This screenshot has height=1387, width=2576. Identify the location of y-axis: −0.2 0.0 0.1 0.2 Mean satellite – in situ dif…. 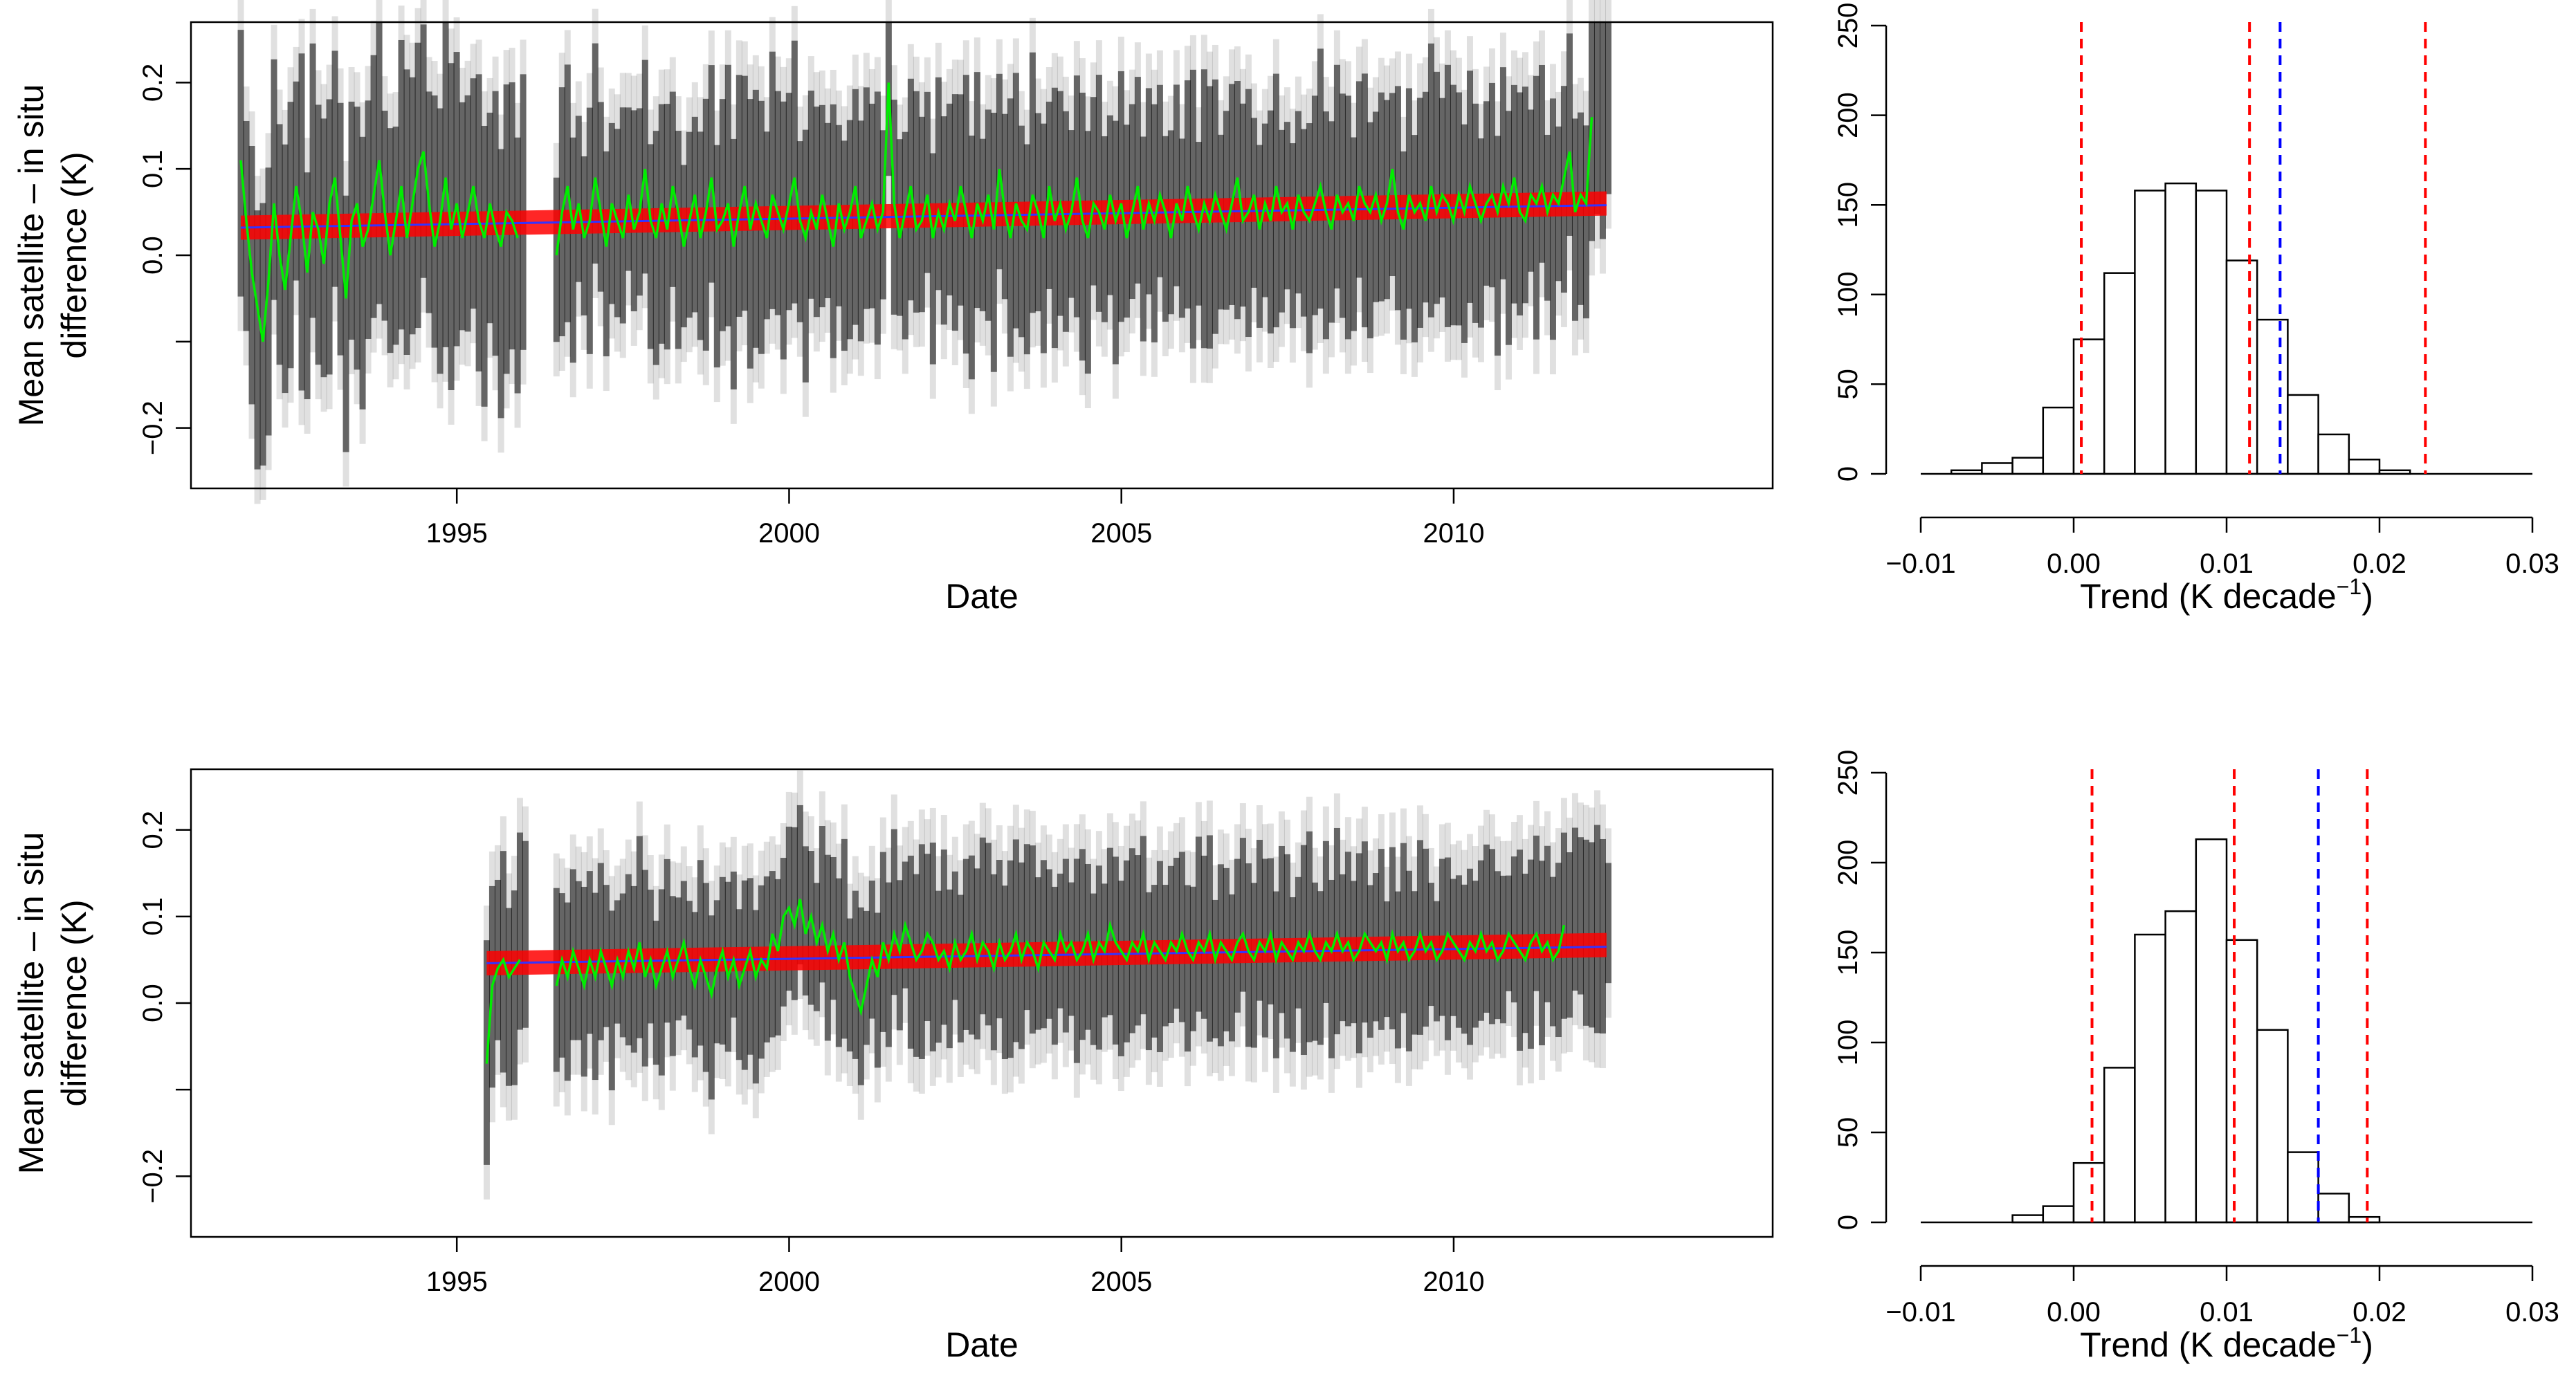
(102, 259).